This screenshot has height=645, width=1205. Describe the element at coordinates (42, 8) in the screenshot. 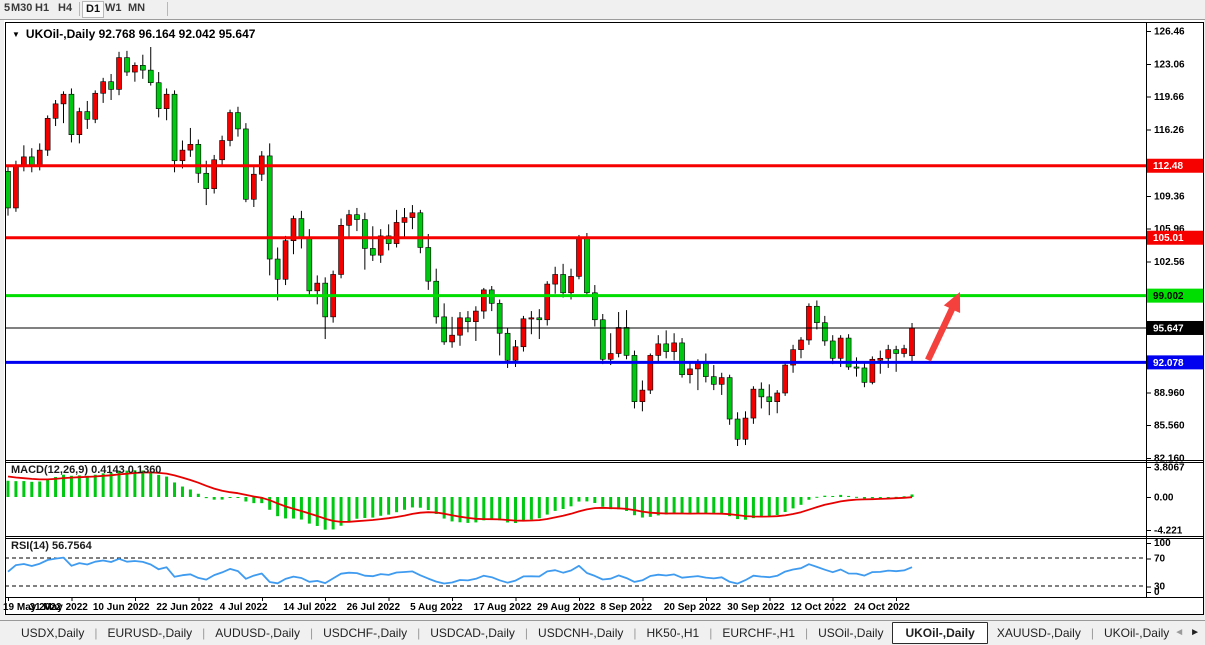

I see `timeframe-button-H1: H1` at that location.